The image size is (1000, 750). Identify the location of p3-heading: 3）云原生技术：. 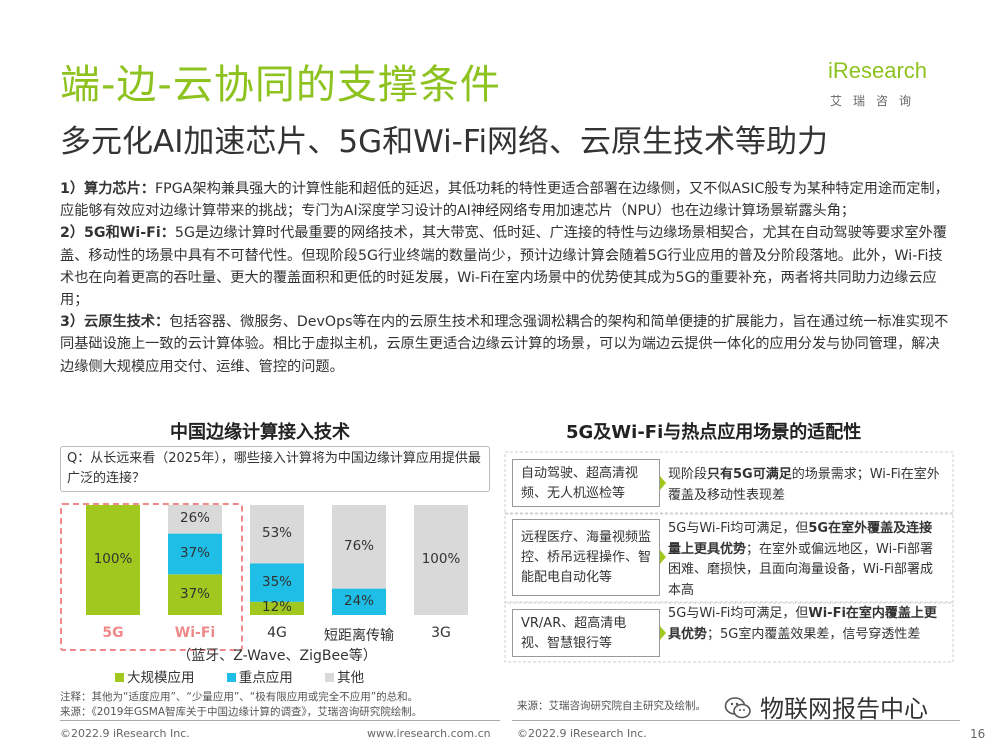
(115, 322).